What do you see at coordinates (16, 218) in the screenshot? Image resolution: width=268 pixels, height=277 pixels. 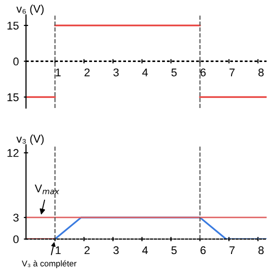 I see `y-tick-label: 3` at bounding box center [16, 218].